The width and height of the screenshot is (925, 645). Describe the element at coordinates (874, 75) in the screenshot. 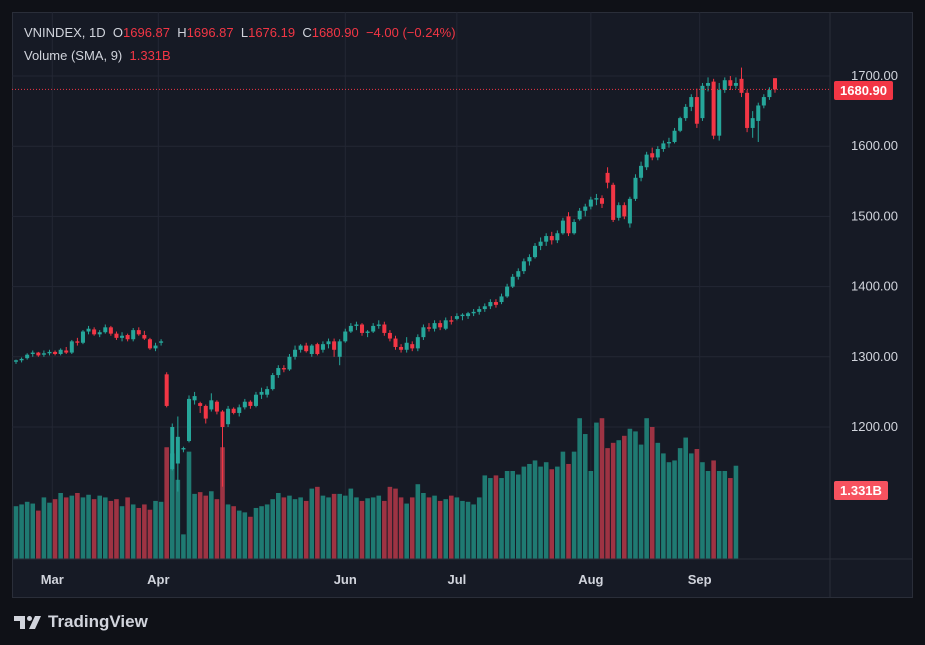

I see `y-tick-label: 1700.00` at that location.